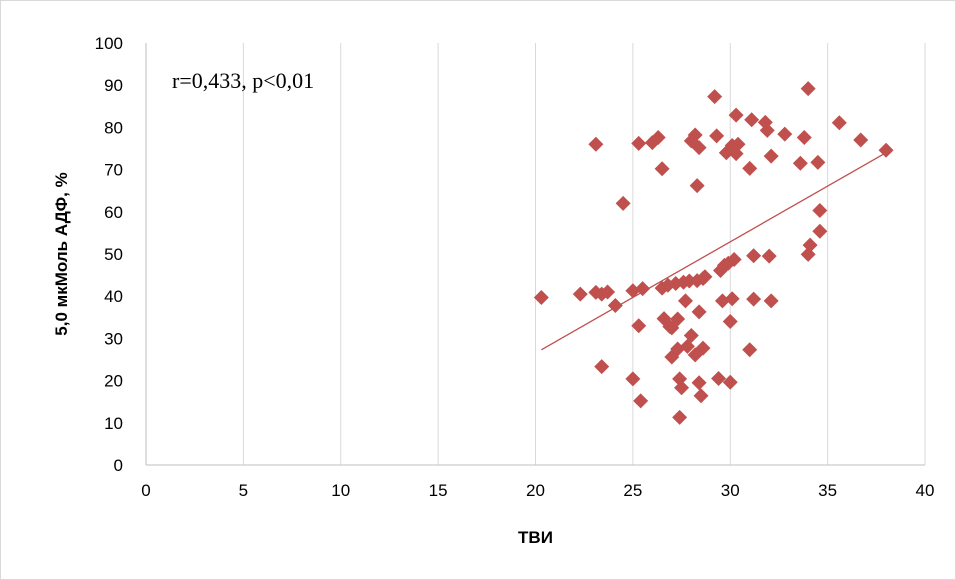 This screenshot has height=580, width=956. Describe the element at coordinates (113, 423) in the screenshot. I see `y-tick-label: 10` at that location.